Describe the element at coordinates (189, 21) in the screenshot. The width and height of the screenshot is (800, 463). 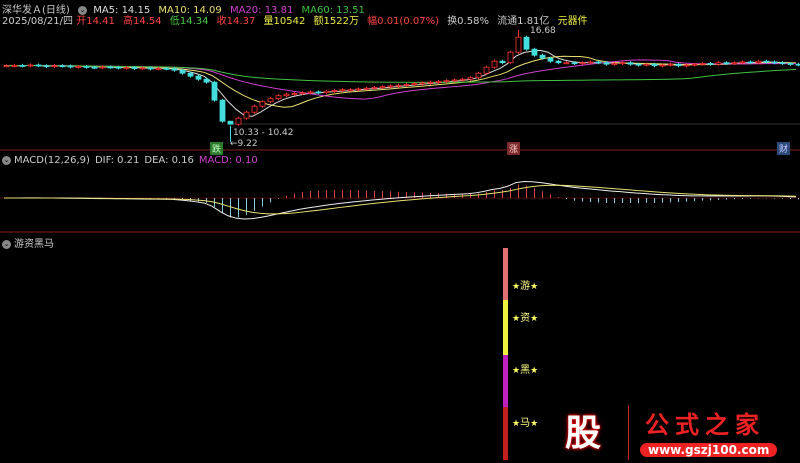
I see `low: 低14.34` at that location.